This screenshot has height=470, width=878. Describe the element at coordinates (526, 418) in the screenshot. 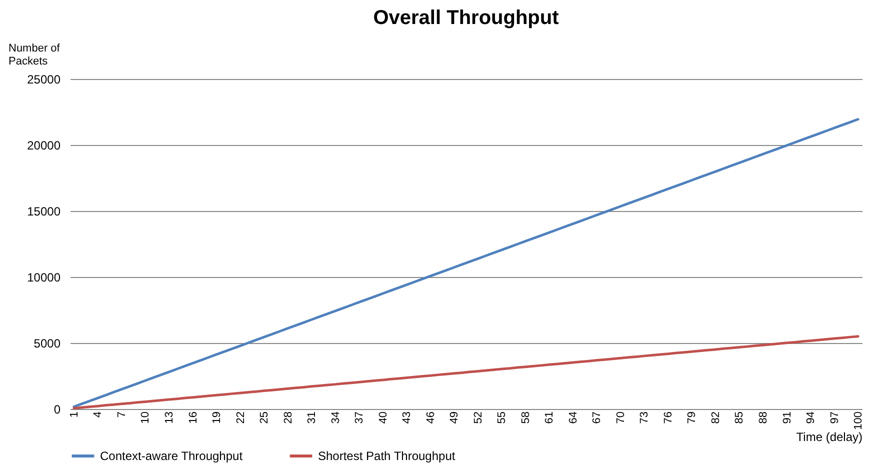

I see `x-tick-label: 58` at that location.